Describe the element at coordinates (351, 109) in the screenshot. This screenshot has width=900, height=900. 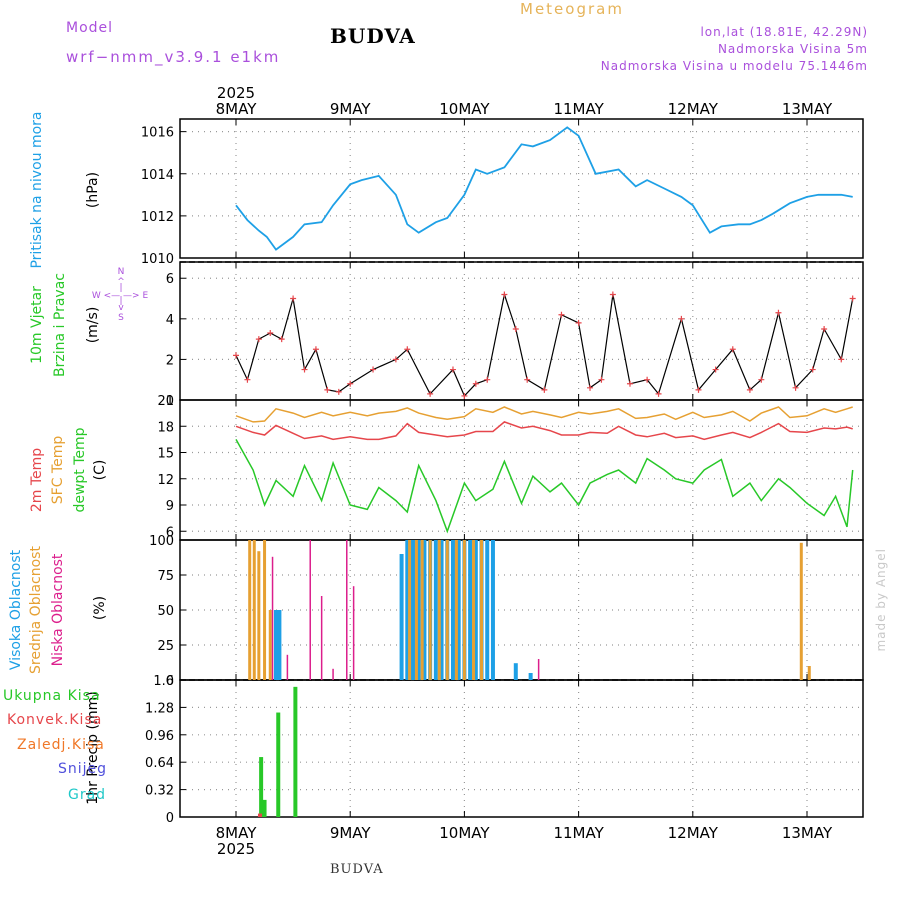
I see `top-date-label: 9MAY` at that location.